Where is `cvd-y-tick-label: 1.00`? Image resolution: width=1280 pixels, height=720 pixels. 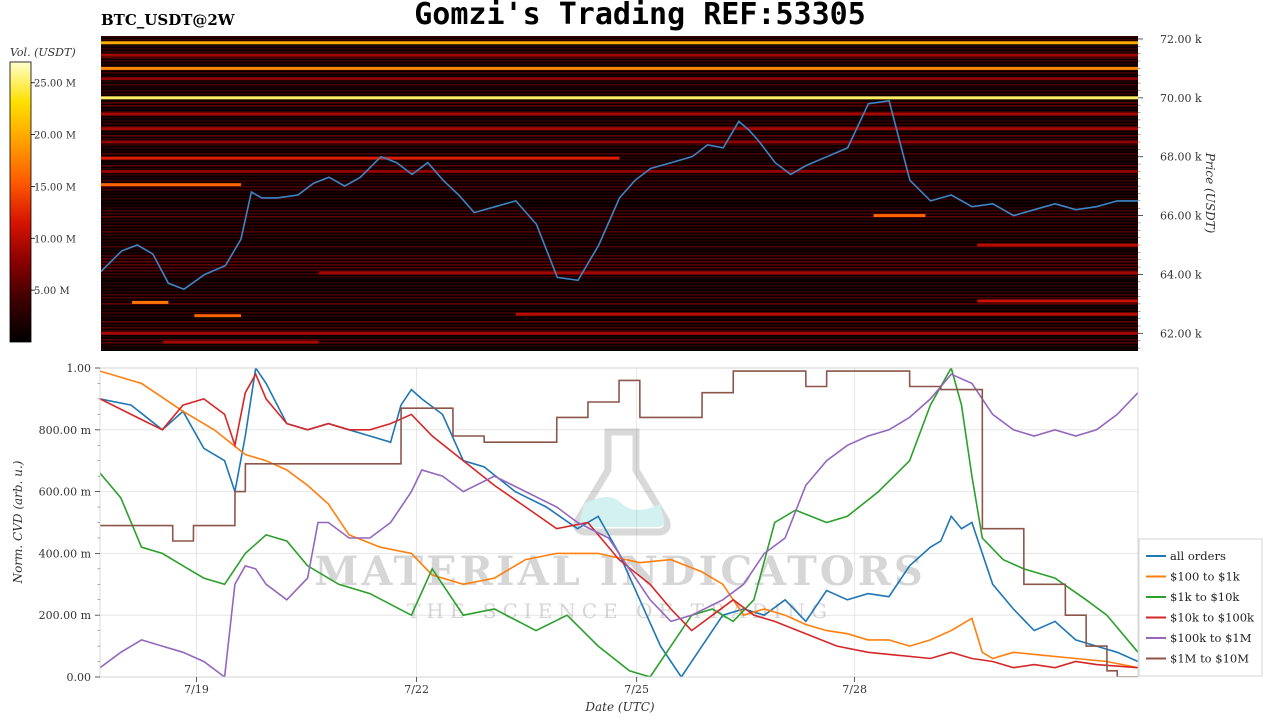
cvd-y-tick-label: 1.00 is located at coordinates (79, 368).